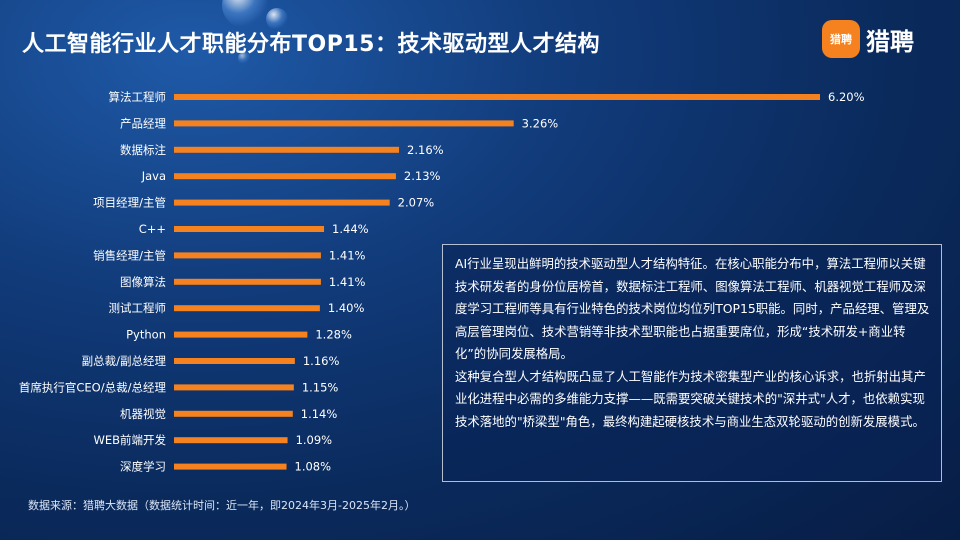 This screenshot has width=960, height=540. I want to click on category-label: 销售经理/主管, so click(129, 255).